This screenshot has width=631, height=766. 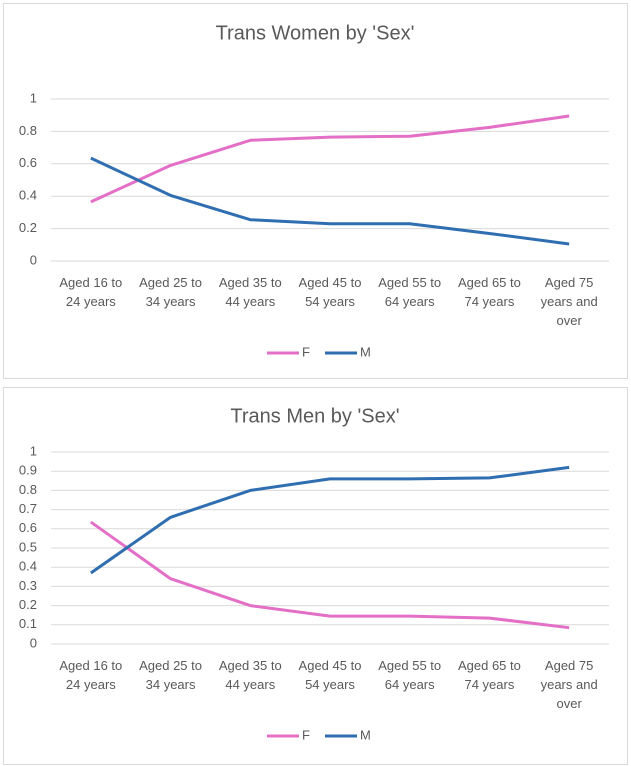 What do you see at coordinates (314, 416) in the screenshot?
I see `chart-title: Trans Men by 'Sex'` at bounding box center [314, 416].